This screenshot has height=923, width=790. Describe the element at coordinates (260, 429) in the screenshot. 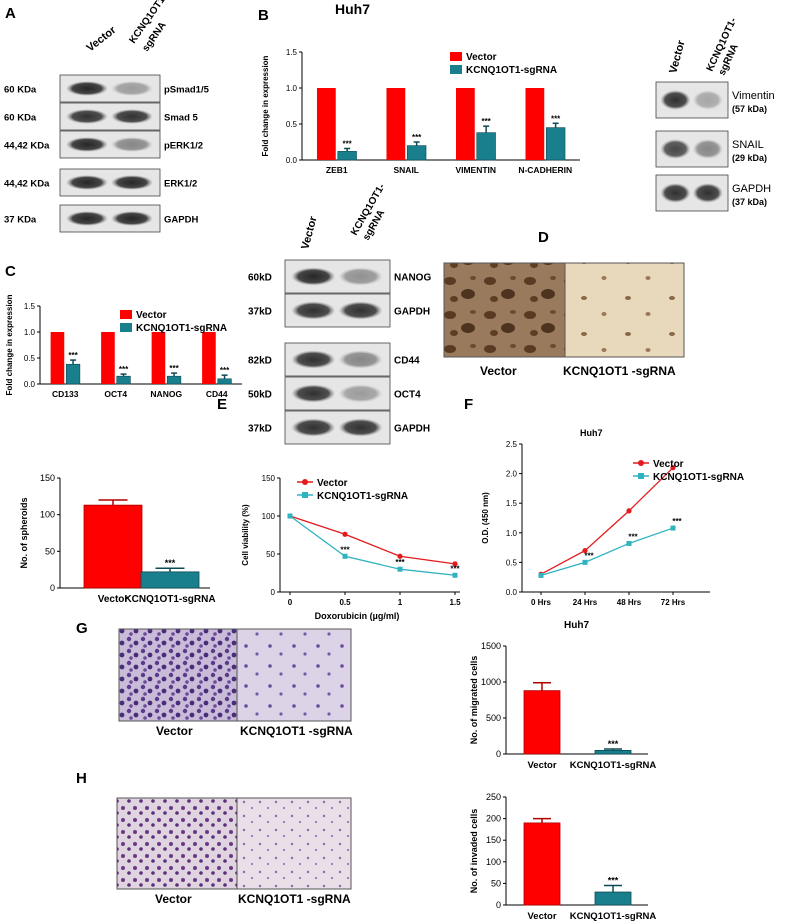

I see `blot-size-label: 37kD` at that location.